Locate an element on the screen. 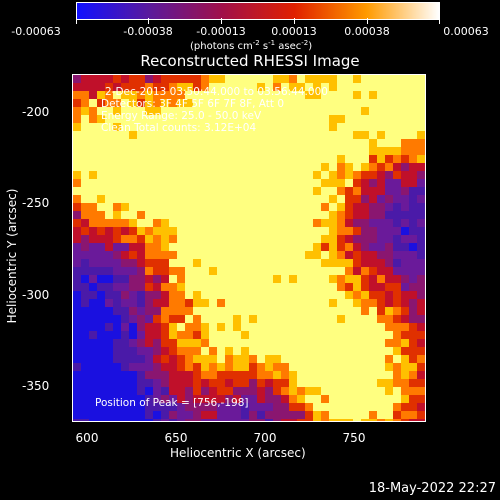  y-tick-label: -300 is located at coordinates (36, 295).